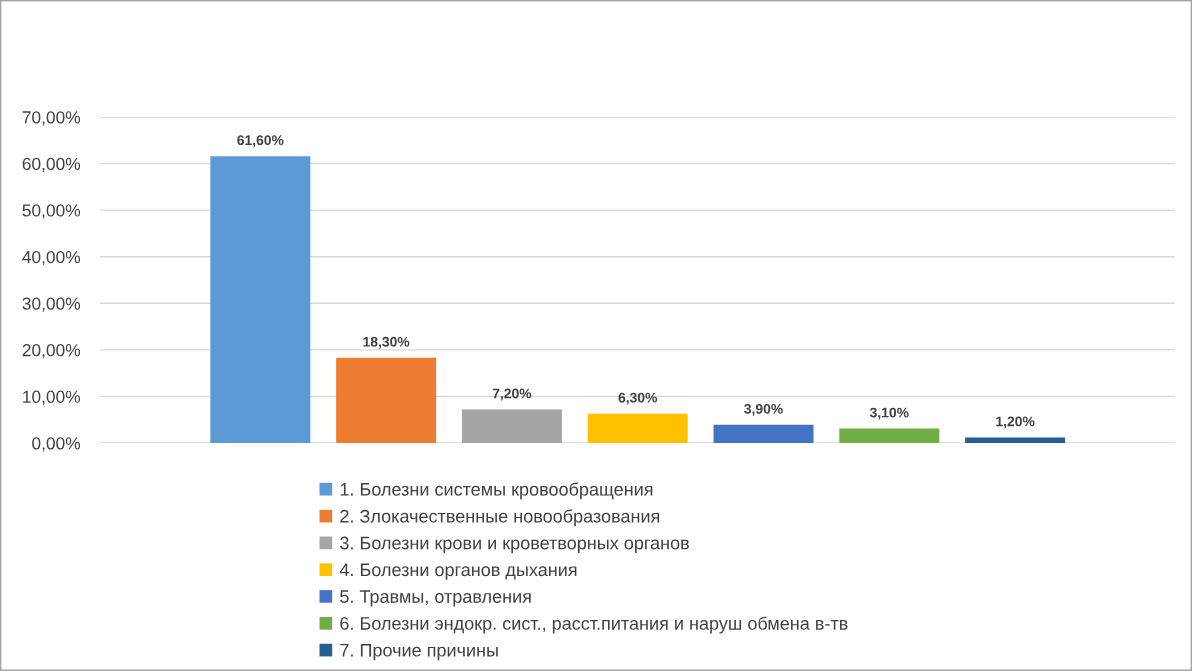  I want to click on y-tick-label: 60,00%, so click(51, 165).